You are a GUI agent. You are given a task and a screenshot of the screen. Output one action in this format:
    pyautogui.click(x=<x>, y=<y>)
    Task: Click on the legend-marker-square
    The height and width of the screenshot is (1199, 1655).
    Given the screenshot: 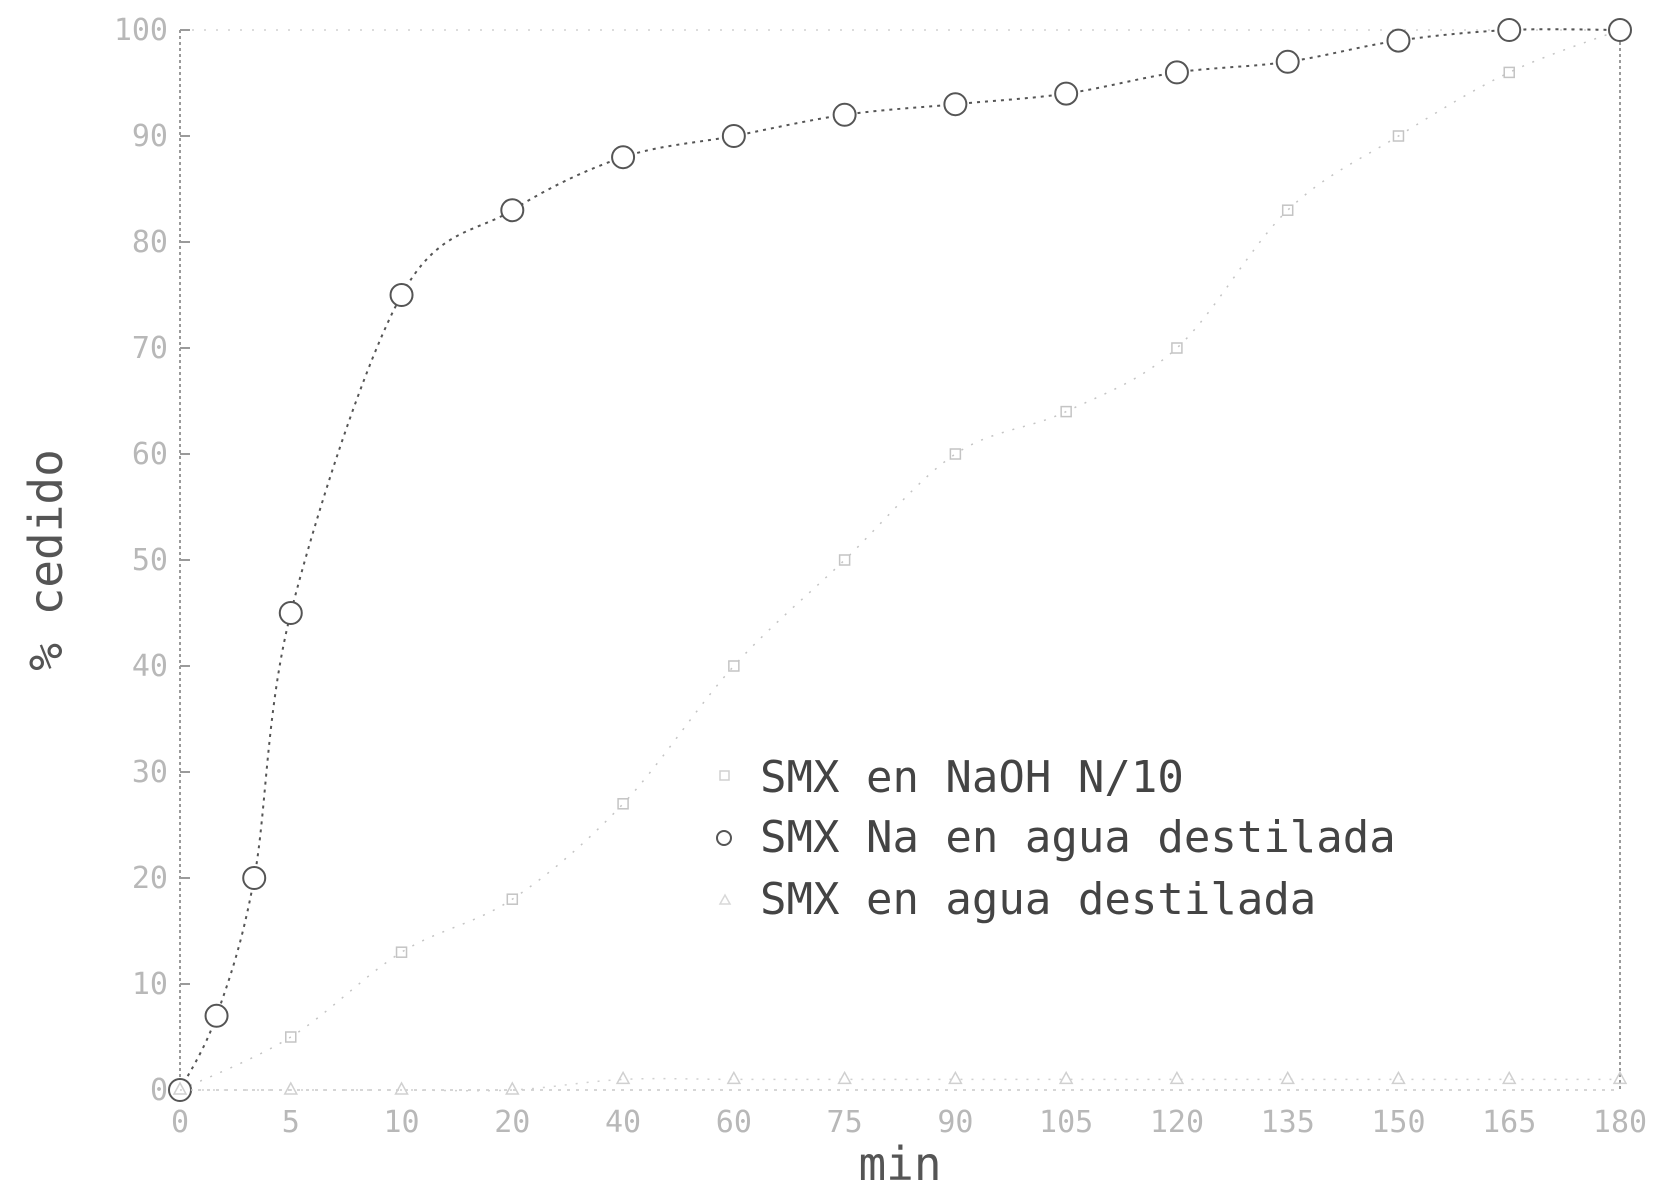 What is the action you would take?
    pyautogui.click(x=724, y=775)
    